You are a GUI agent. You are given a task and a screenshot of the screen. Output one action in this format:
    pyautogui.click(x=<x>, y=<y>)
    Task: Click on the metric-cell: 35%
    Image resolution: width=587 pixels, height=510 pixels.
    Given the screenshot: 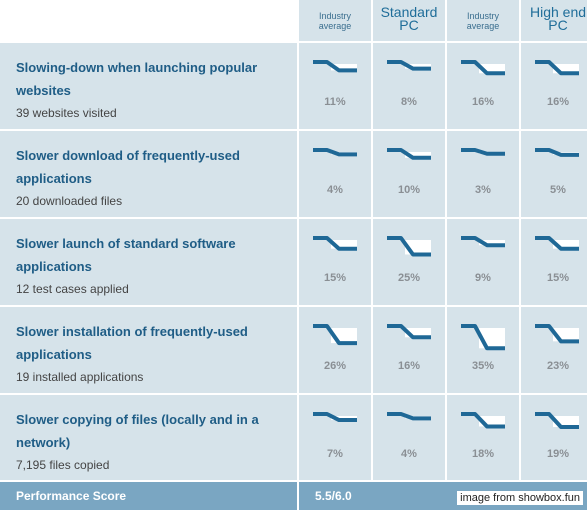 What is the action you would take?
    pyautogui.click(x=483, y=350)
    